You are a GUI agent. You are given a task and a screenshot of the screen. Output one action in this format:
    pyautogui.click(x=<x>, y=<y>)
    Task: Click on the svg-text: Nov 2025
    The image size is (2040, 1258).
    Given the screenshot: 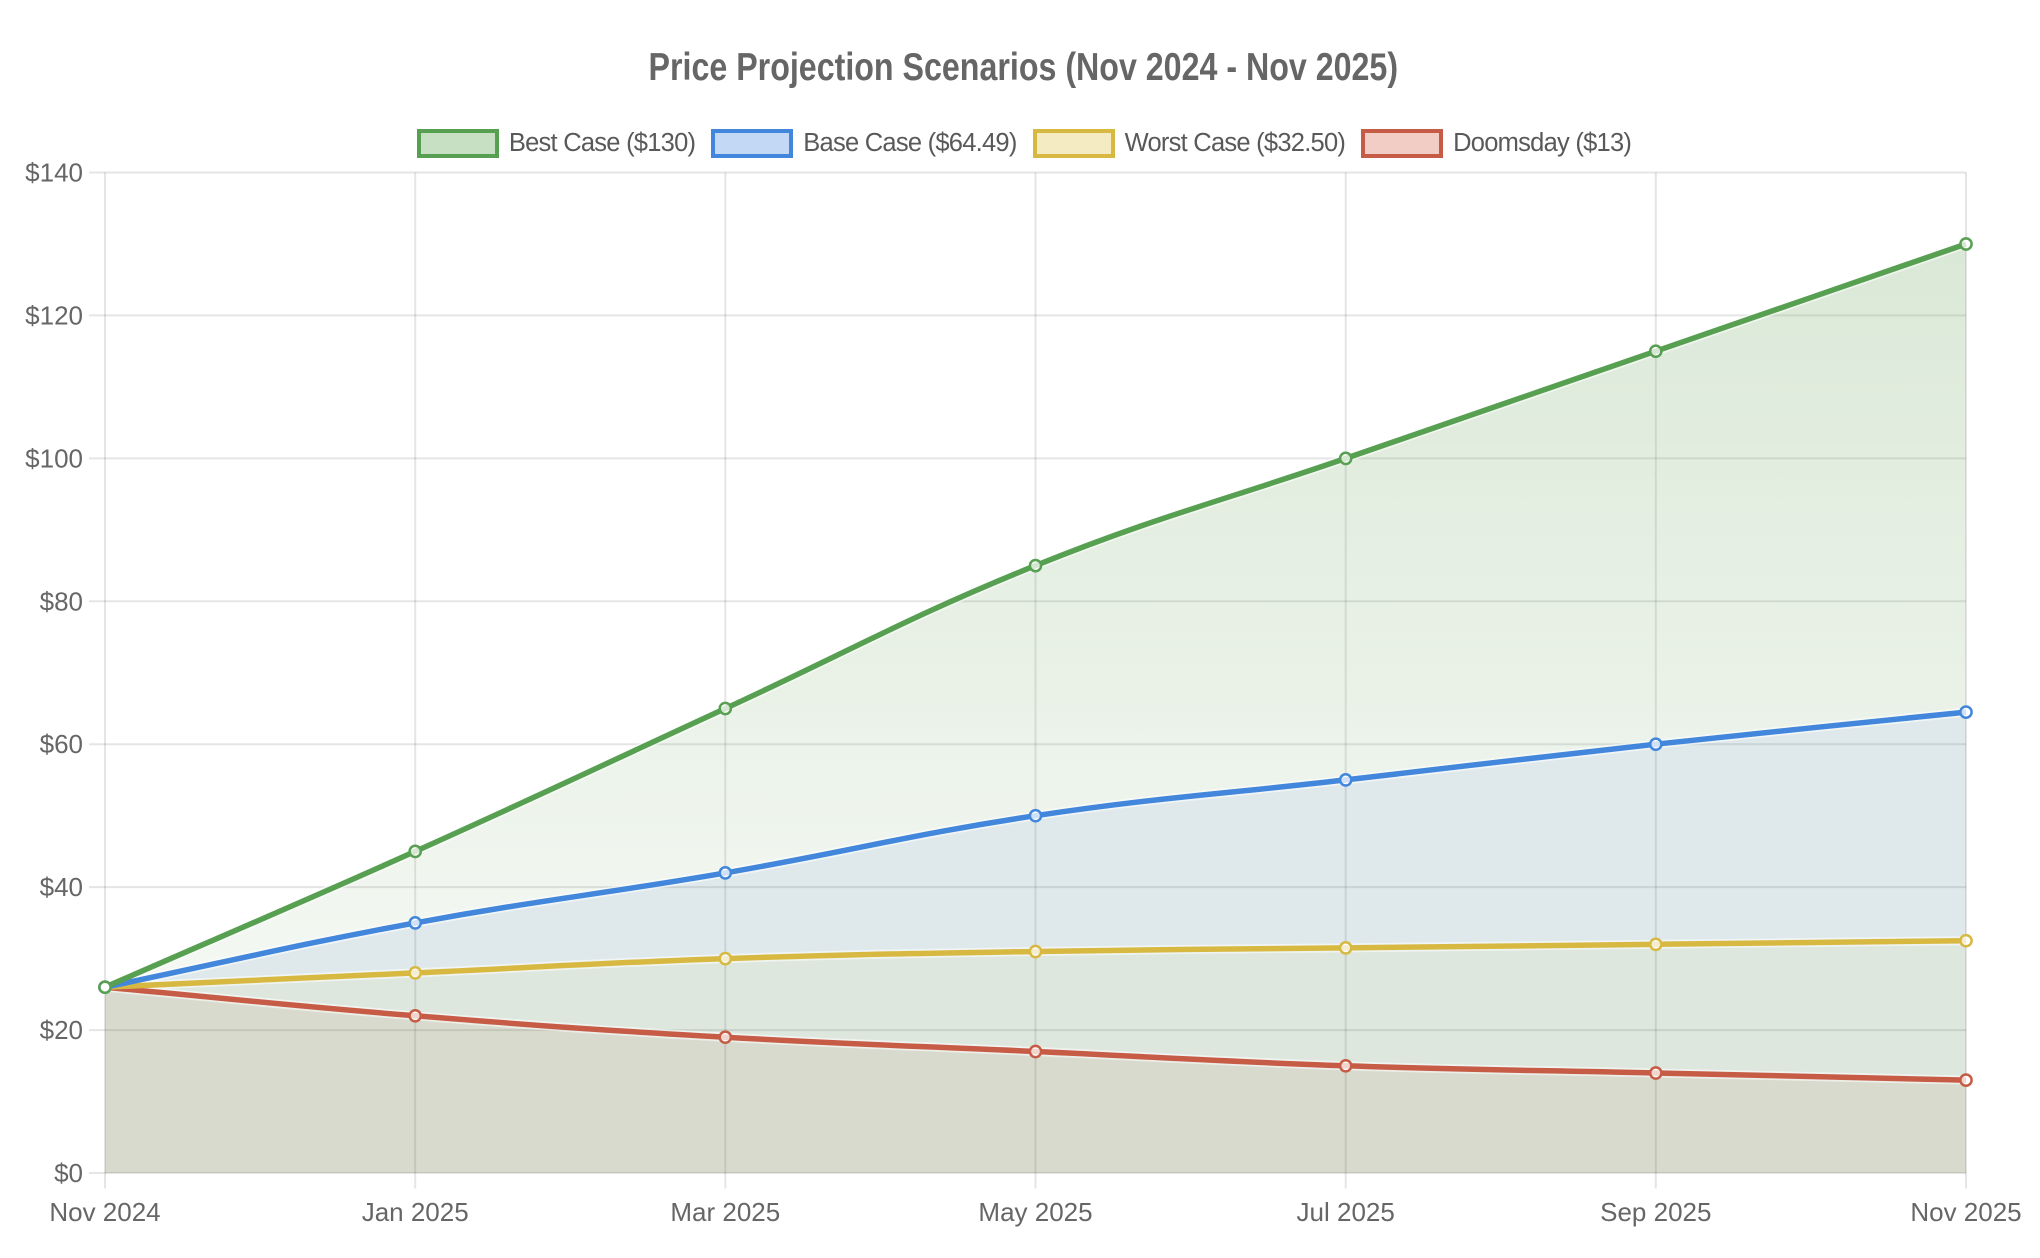 What is the action you would take?
    pyautogui.click(x=1965, y=1212)
    